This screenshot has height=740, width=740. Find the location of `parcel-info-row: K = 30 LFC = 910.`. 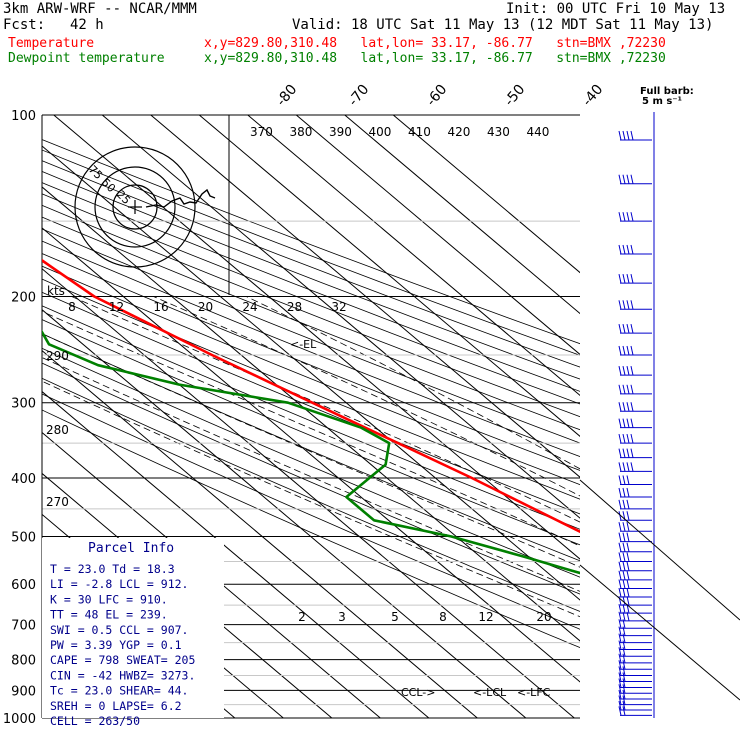

parcel-info-row: K = 30 LFC = 910. is located at coordinates (109, 599).